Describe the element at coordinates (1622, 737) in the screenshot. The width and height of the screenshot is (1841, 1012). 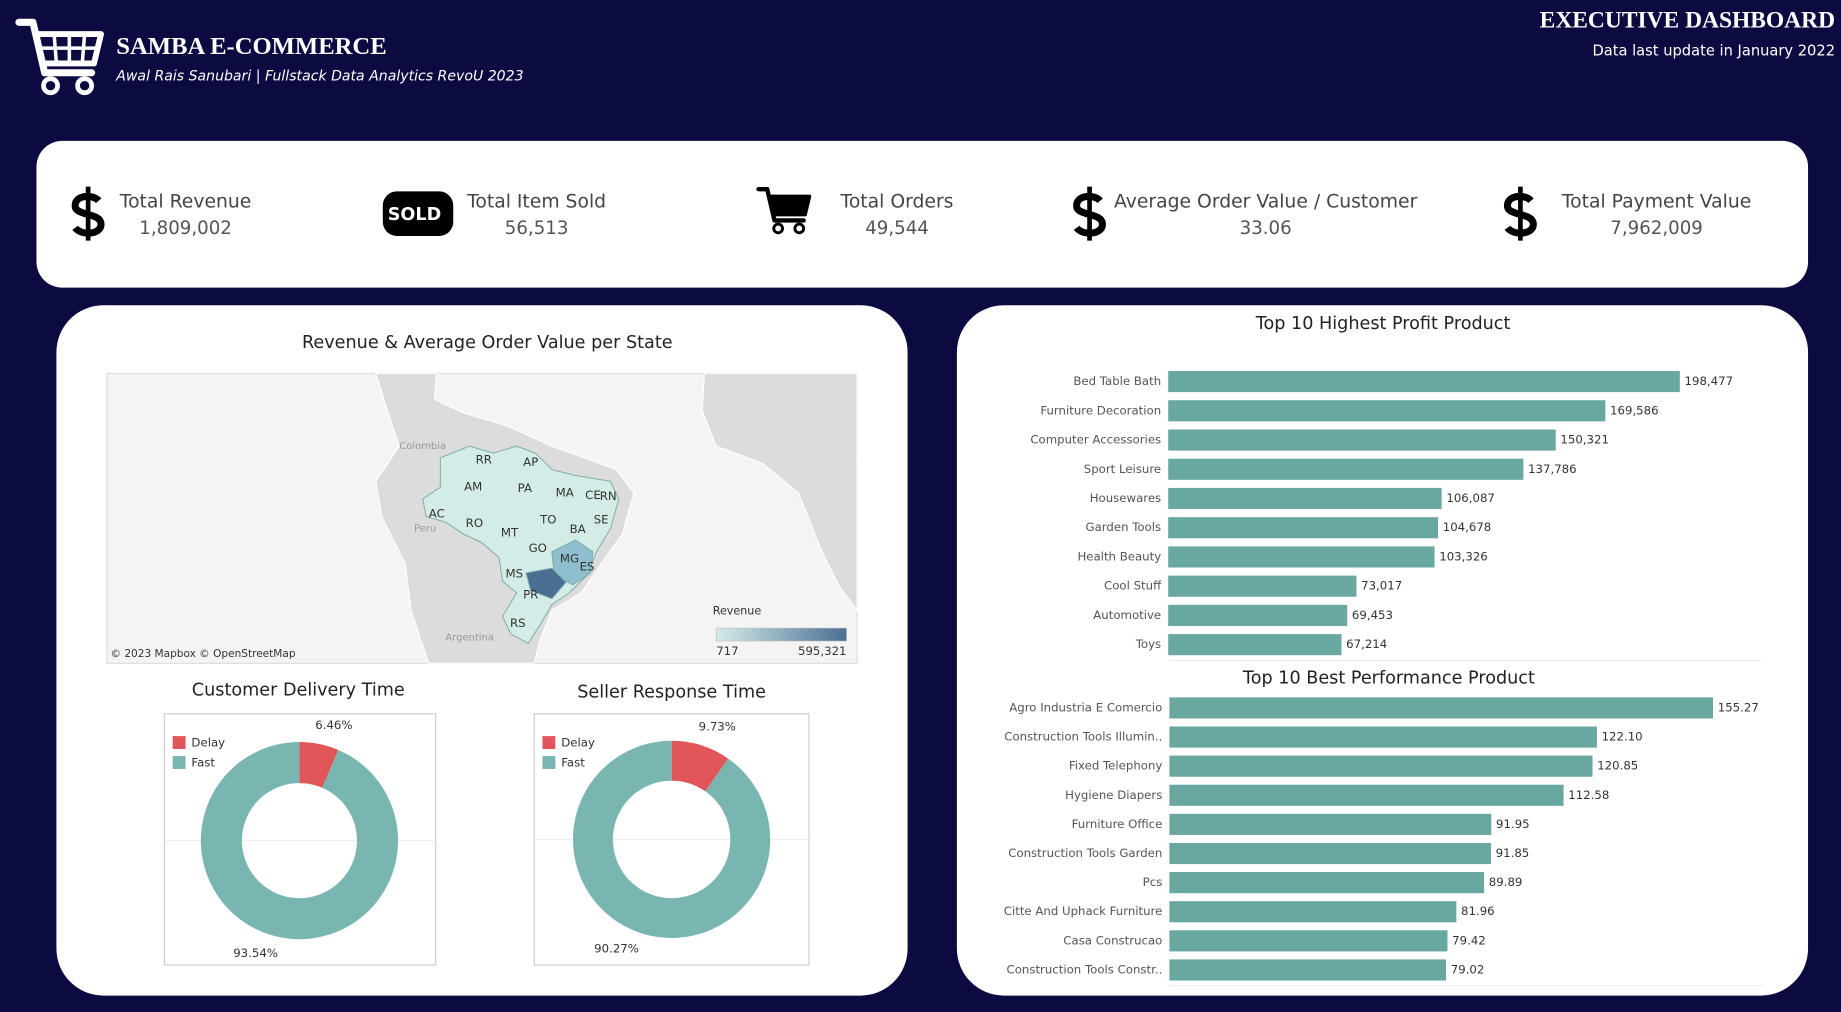
I see `value-label: 122.10` at that location.